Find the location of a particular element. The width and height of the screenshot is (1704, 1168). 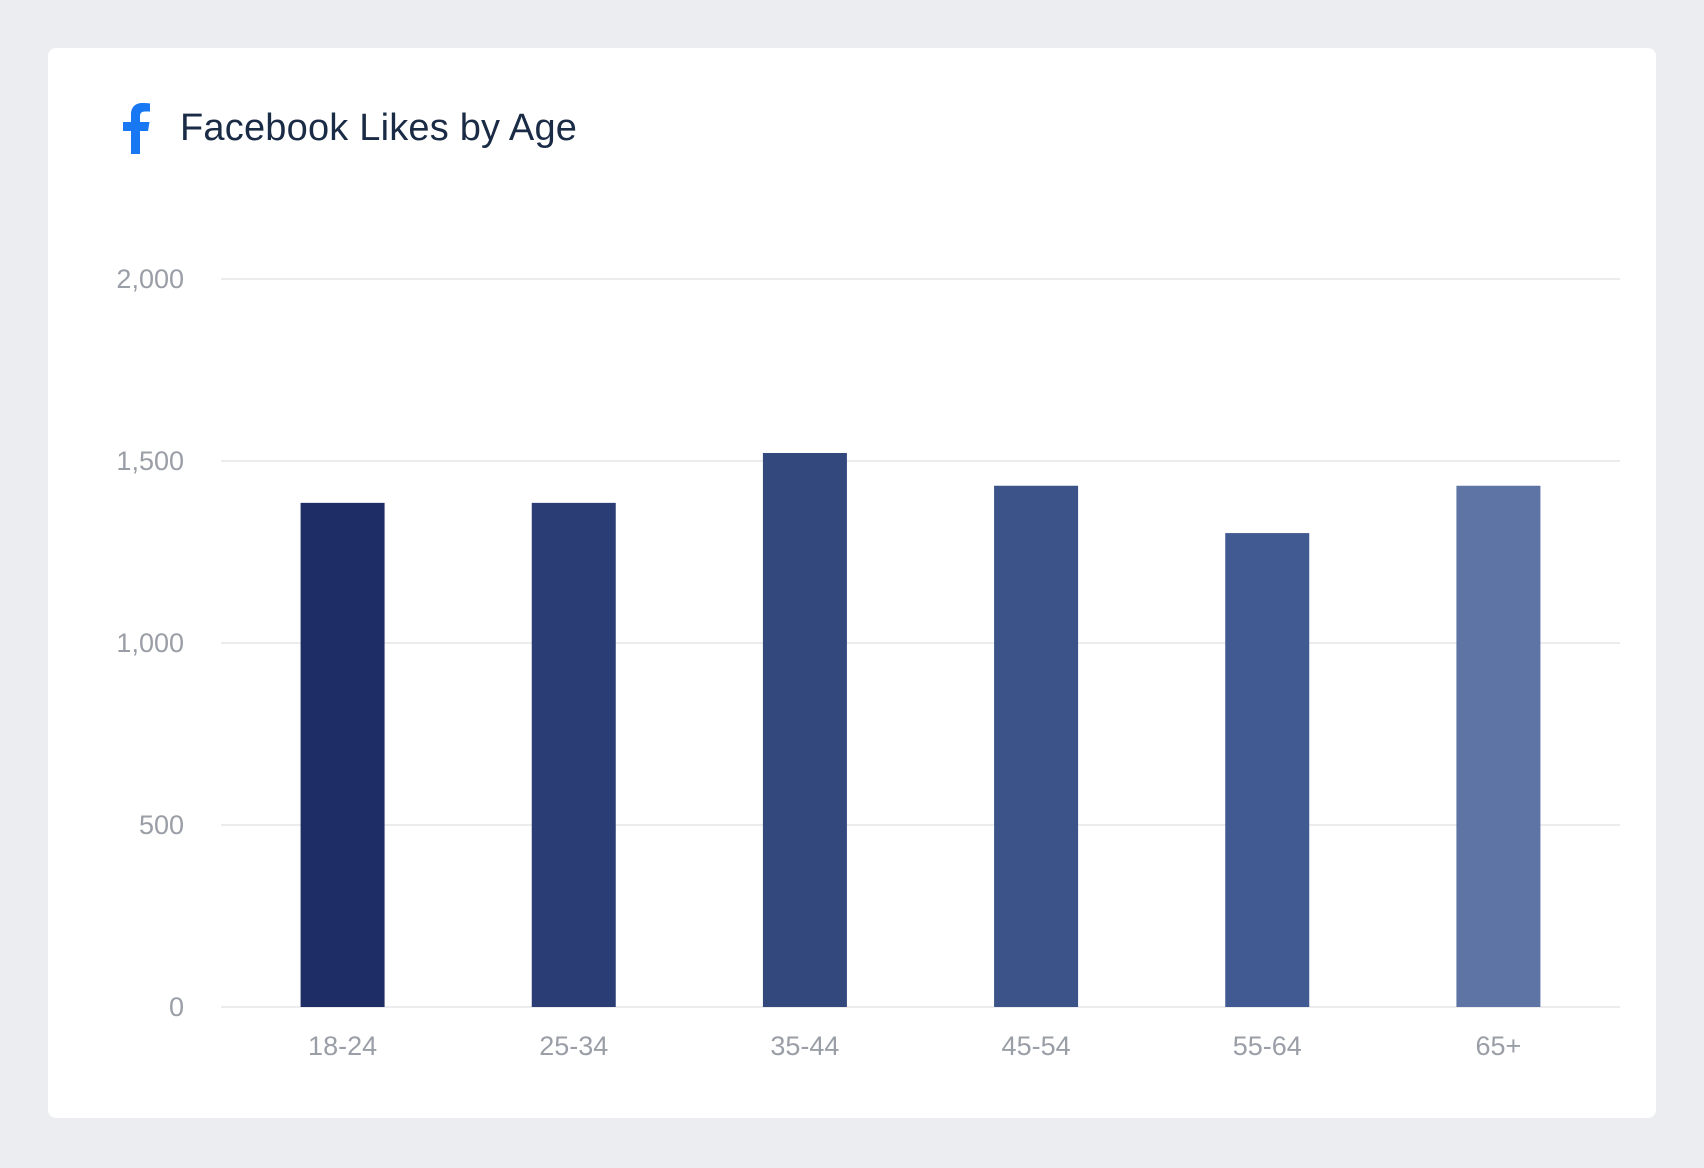

x-tick-label: 45-54 is located at coordinates (1036, 1046).